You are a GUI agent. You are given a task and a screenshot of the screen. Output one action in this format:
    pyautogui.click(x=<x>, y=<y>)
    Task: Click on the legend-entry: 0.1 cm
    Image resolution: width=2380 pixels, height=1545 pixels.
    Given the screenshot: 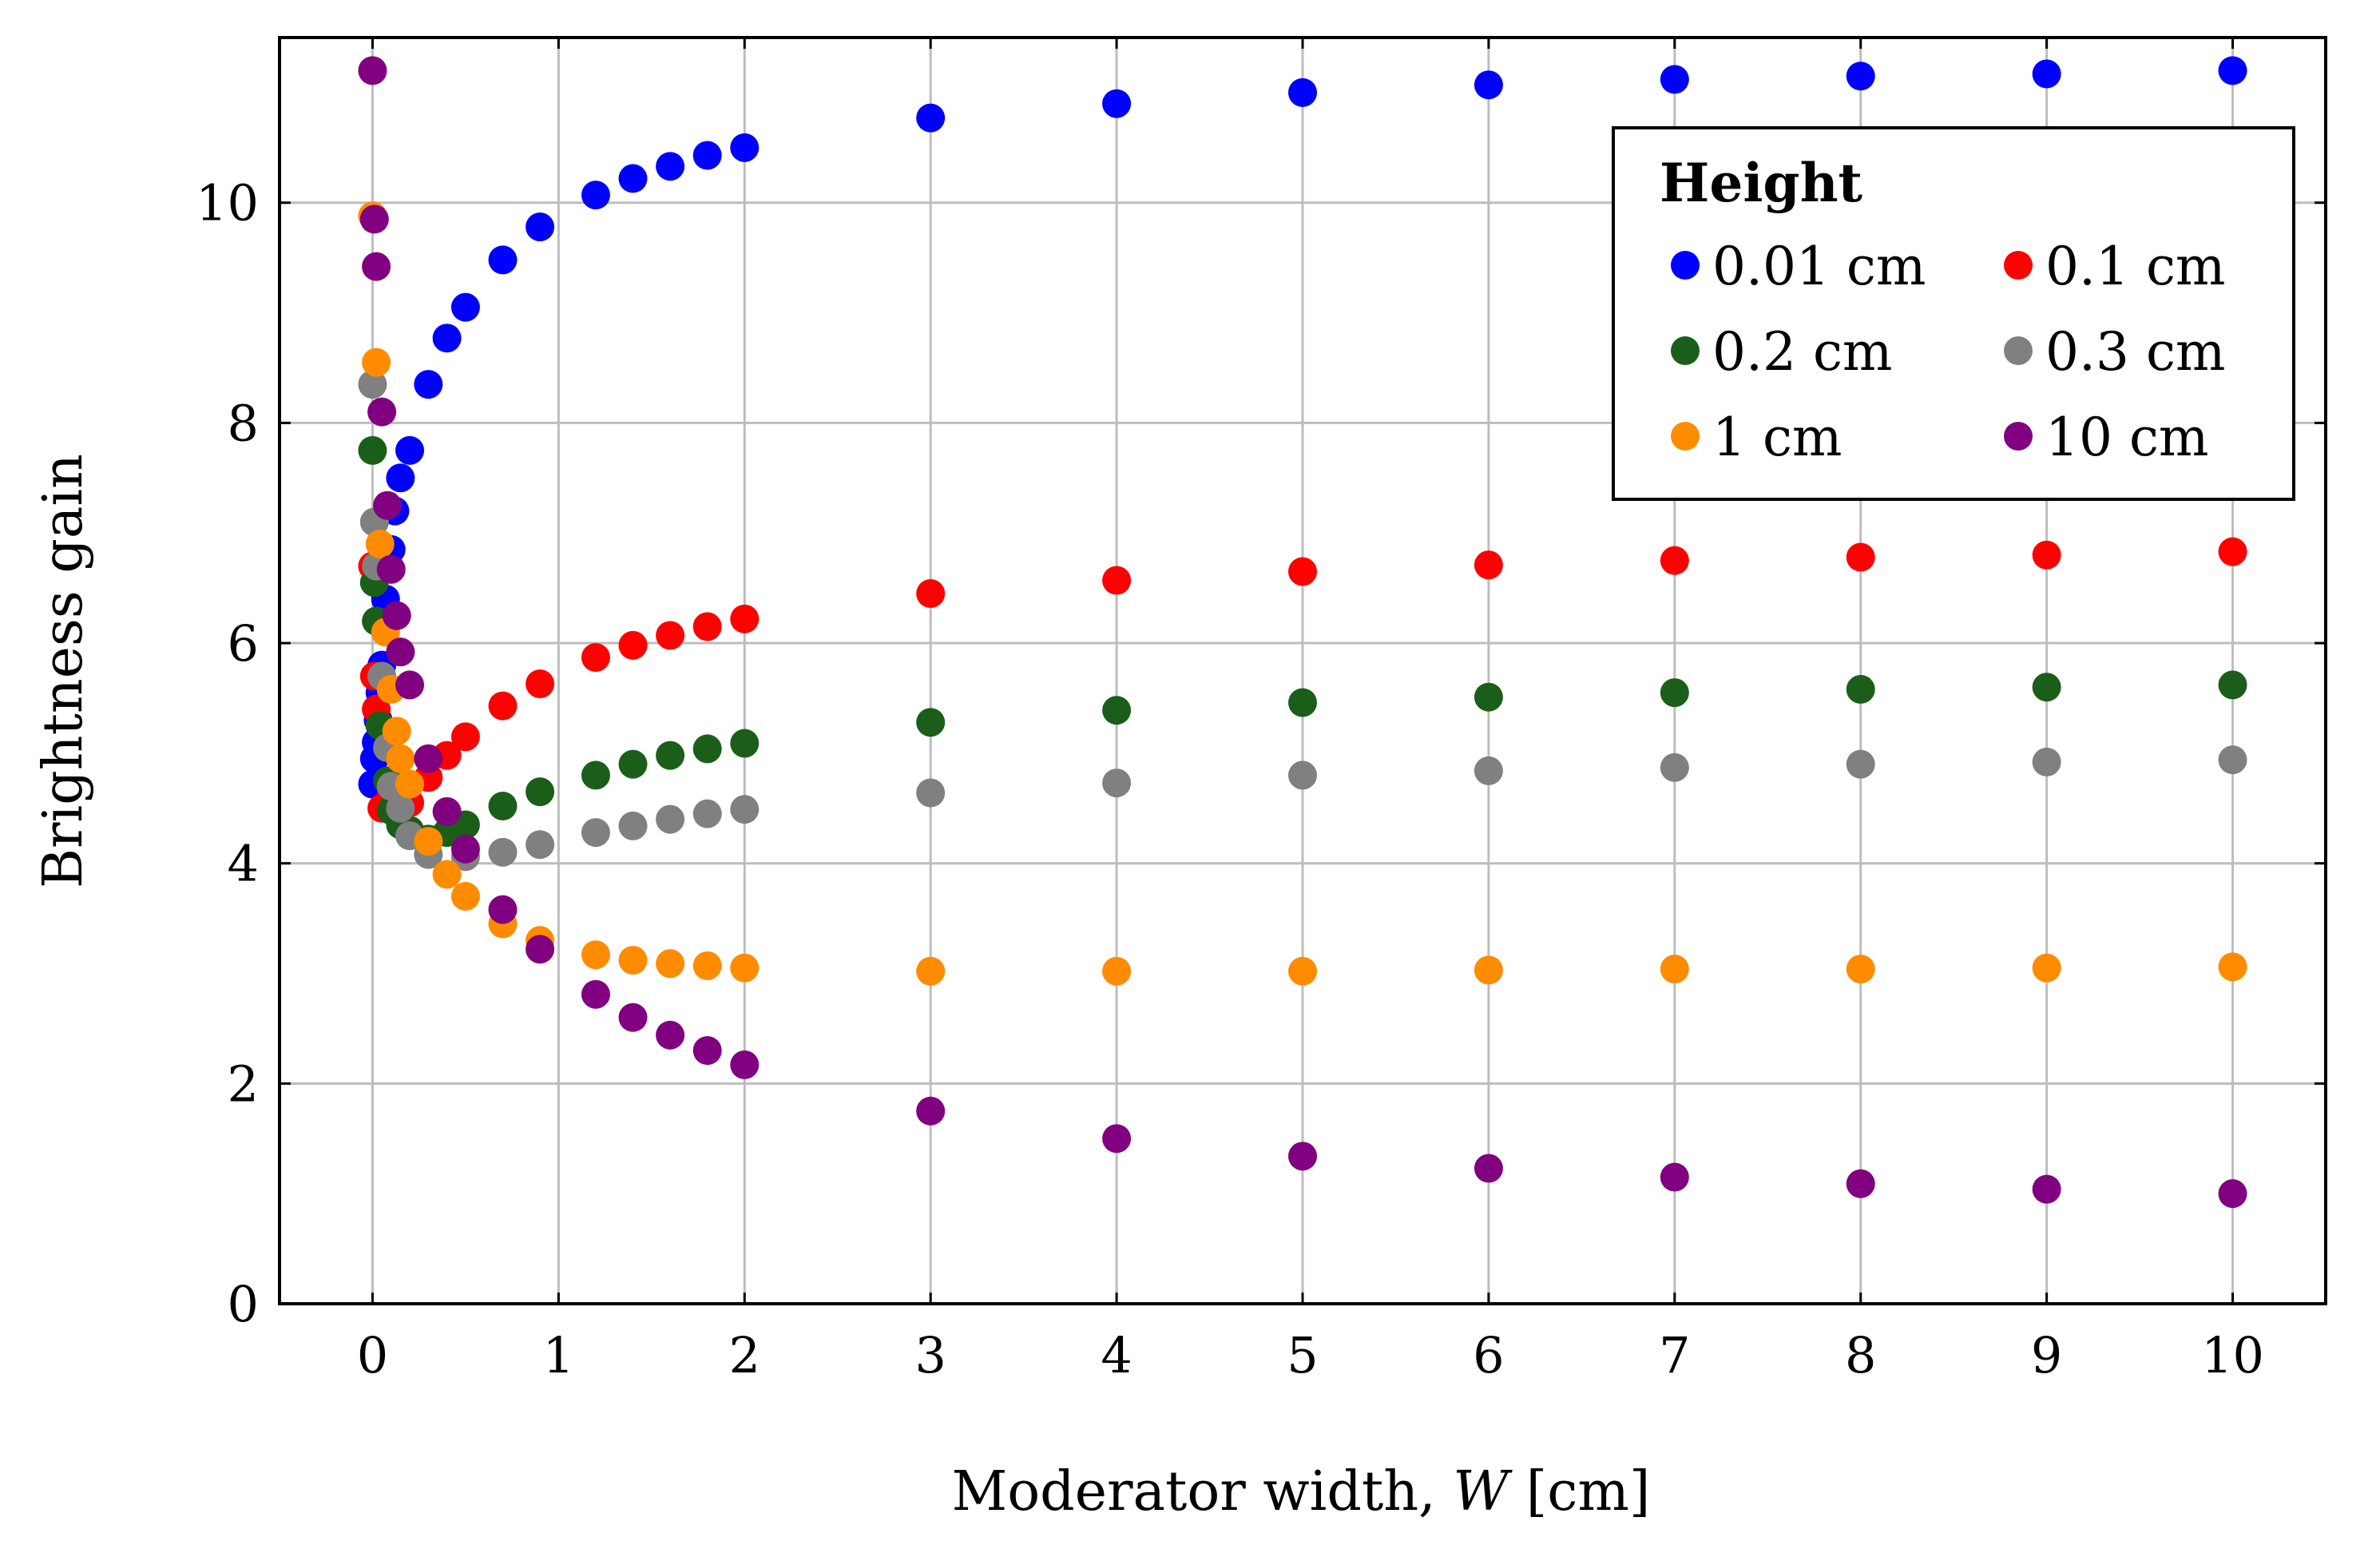 What is the action you would take?
    pyautogui.click(x=2115, y=266)
    